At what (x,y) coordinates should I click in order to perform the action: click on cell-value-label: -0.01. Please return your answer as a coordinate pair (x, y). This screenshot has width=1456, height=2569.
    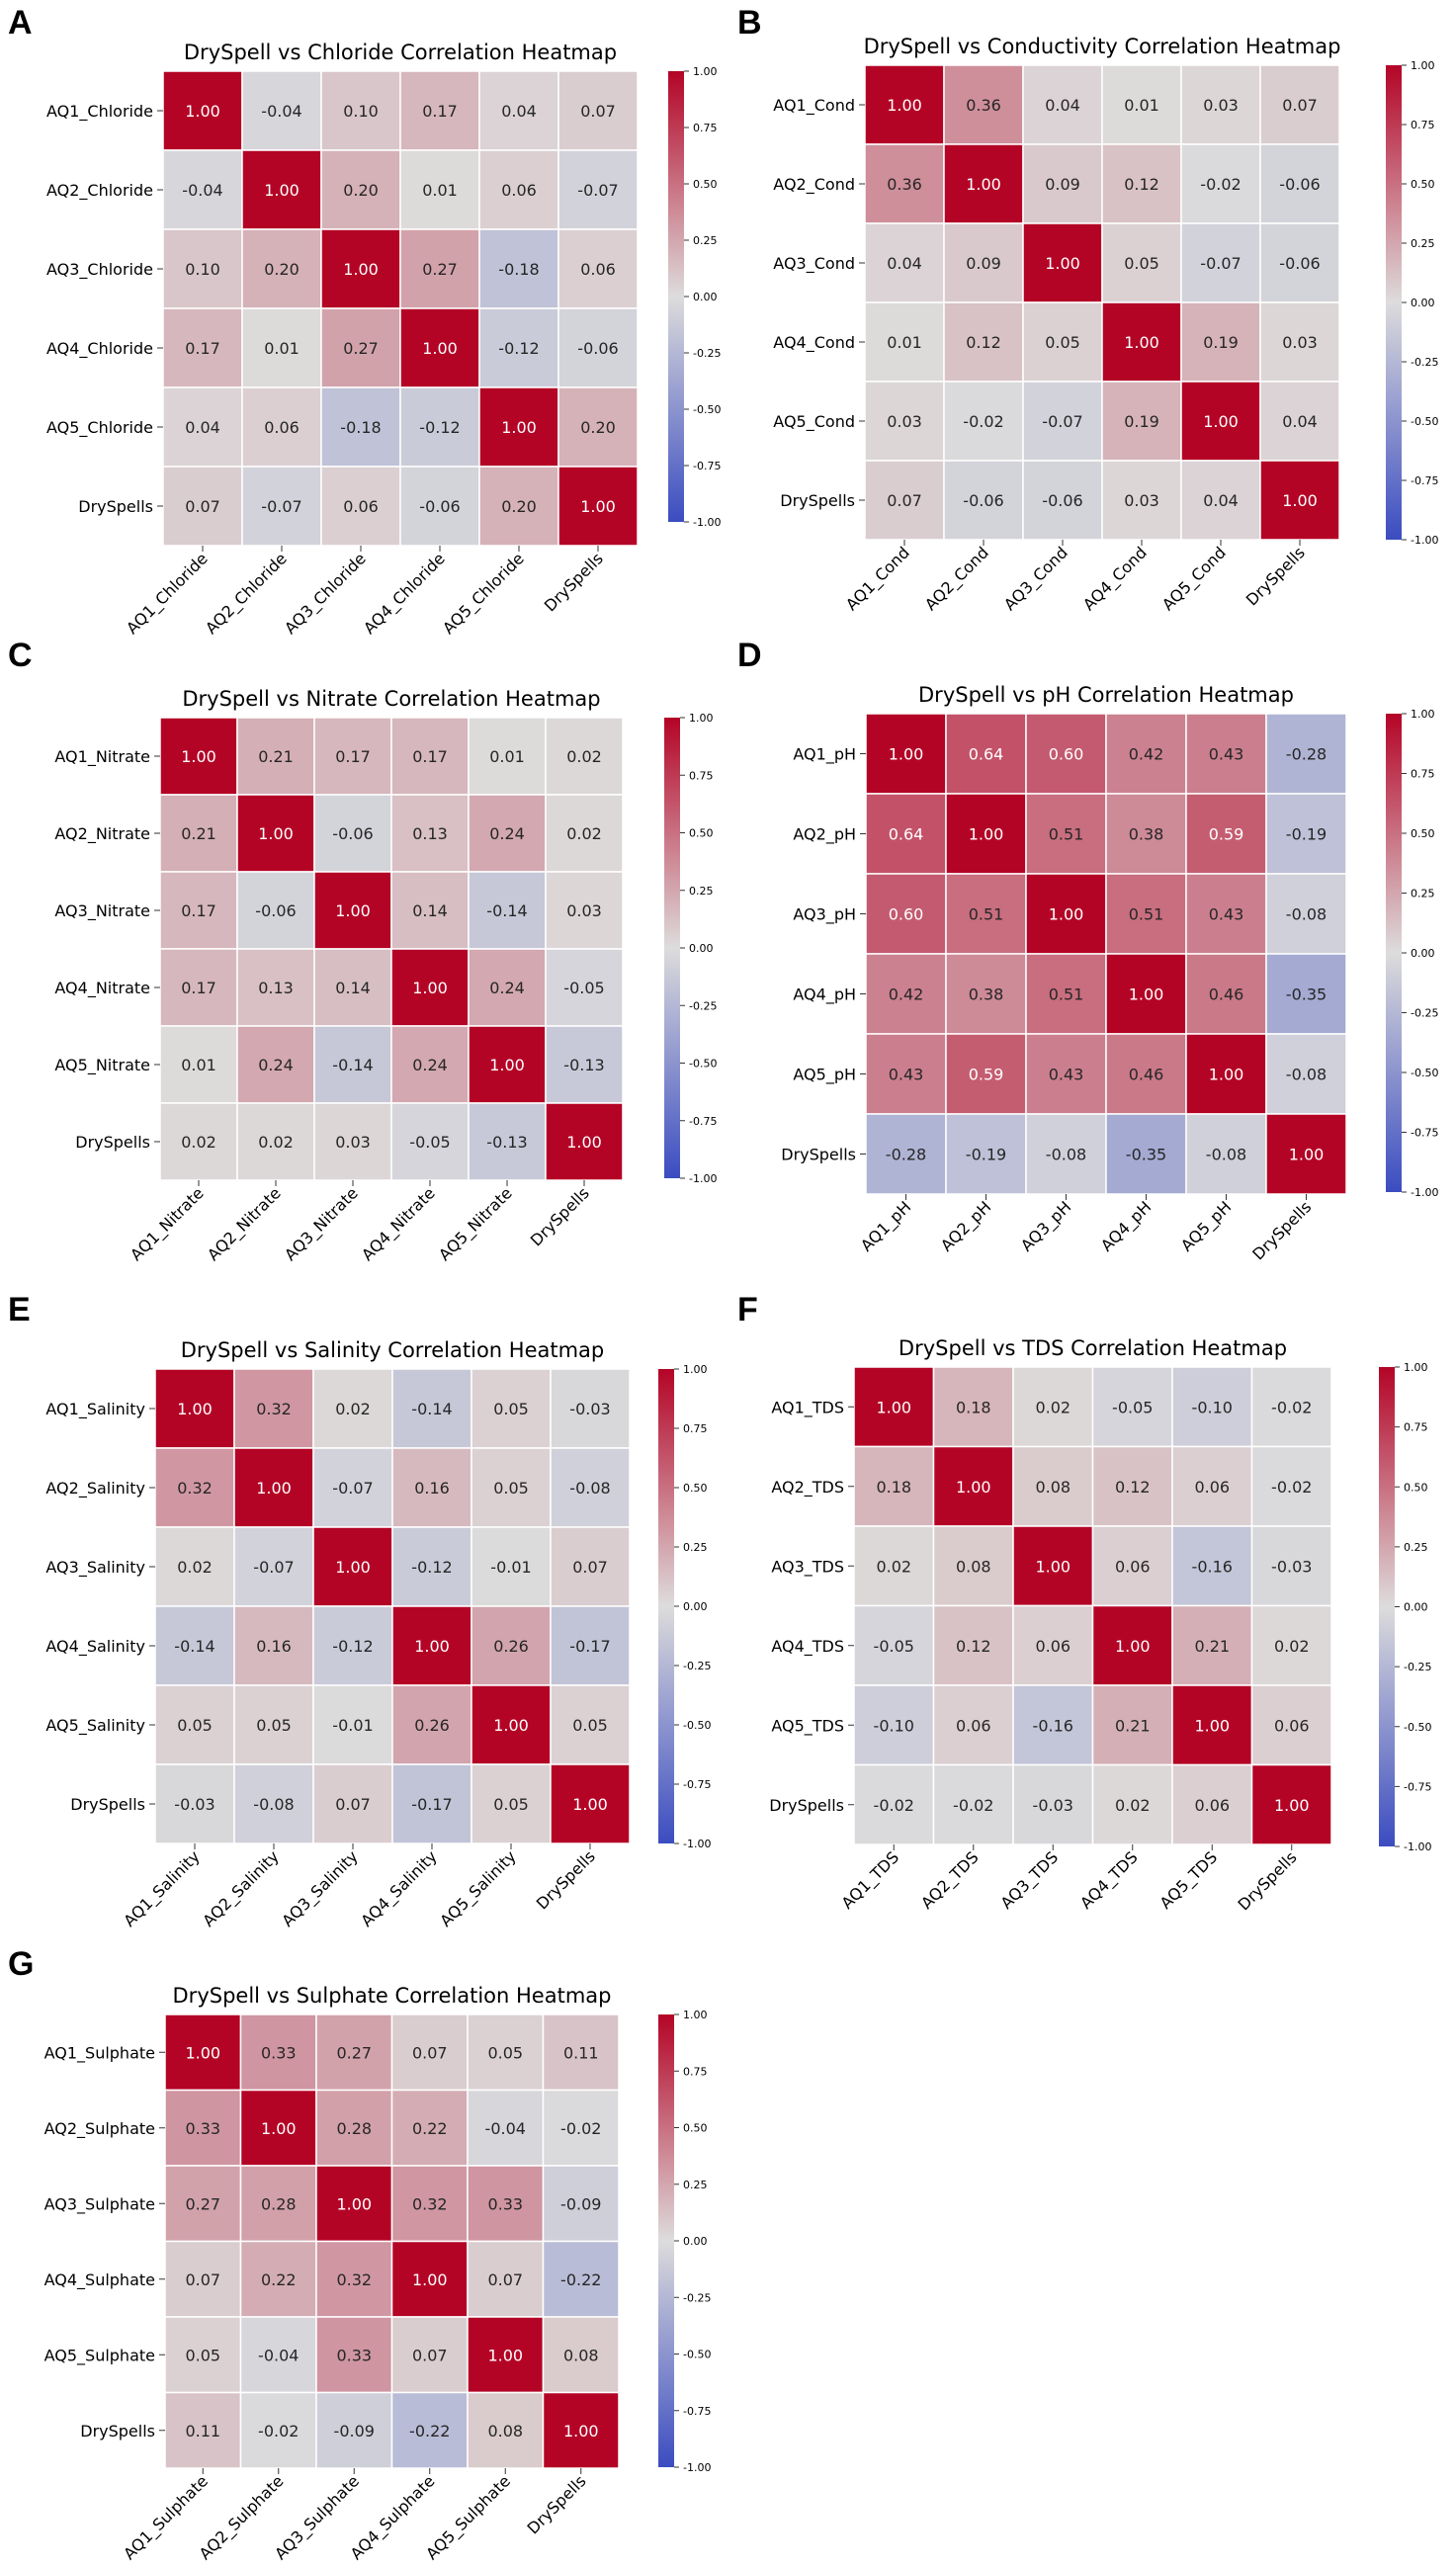
    Looking at the image, I should click on (352, 1725).